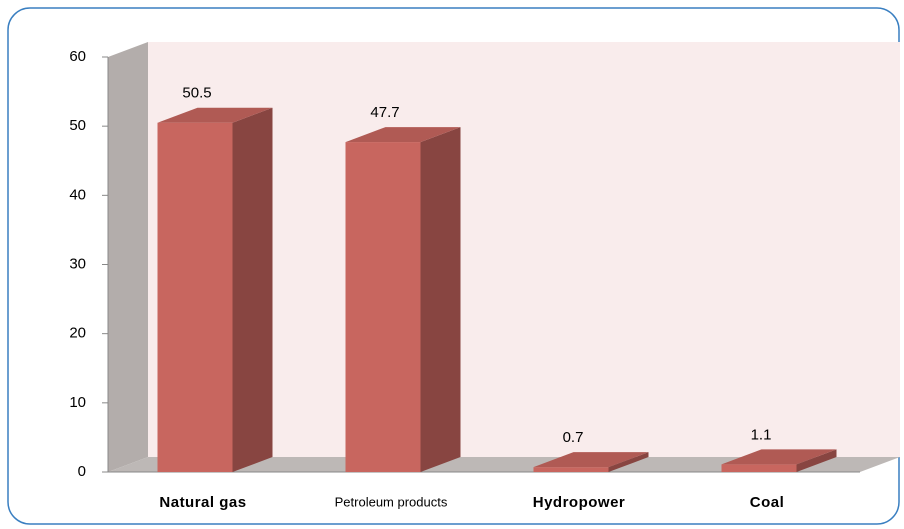  What do you see at coordinates (77, 263) in the screenshot?
I see `y-tick-label: 30` at bounding box center [77, 263].